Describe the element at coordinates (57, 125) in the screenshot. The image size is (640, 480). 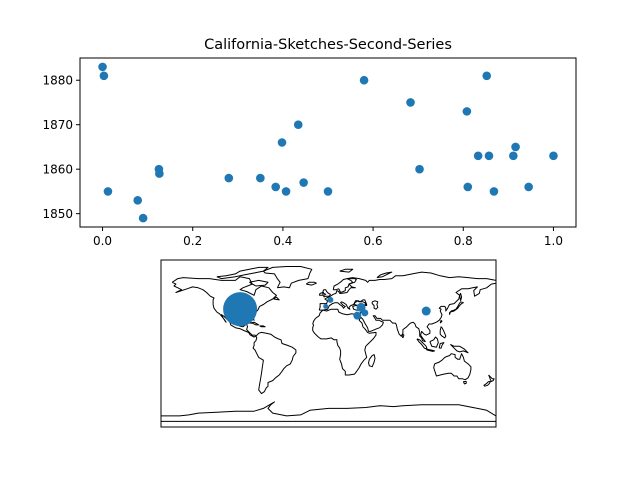
I see `y-tick-label: 1870` at that location.